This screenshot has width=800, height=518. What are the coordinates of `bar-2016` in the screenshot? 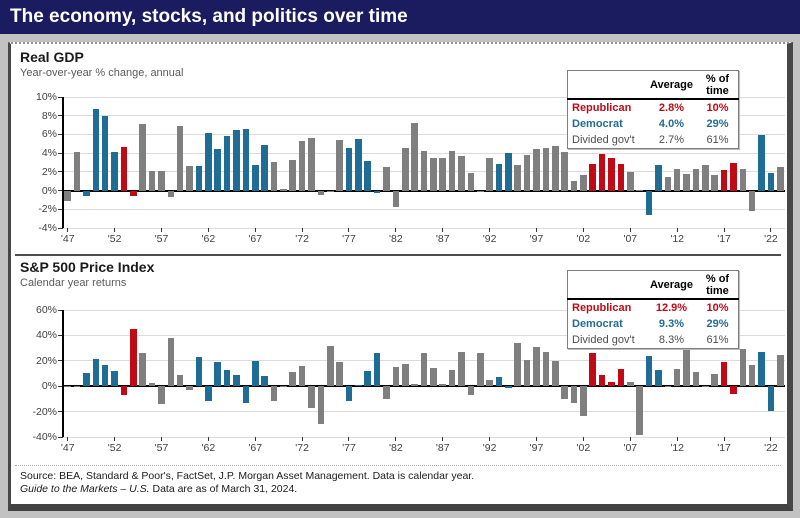 It's located at (714, 380).